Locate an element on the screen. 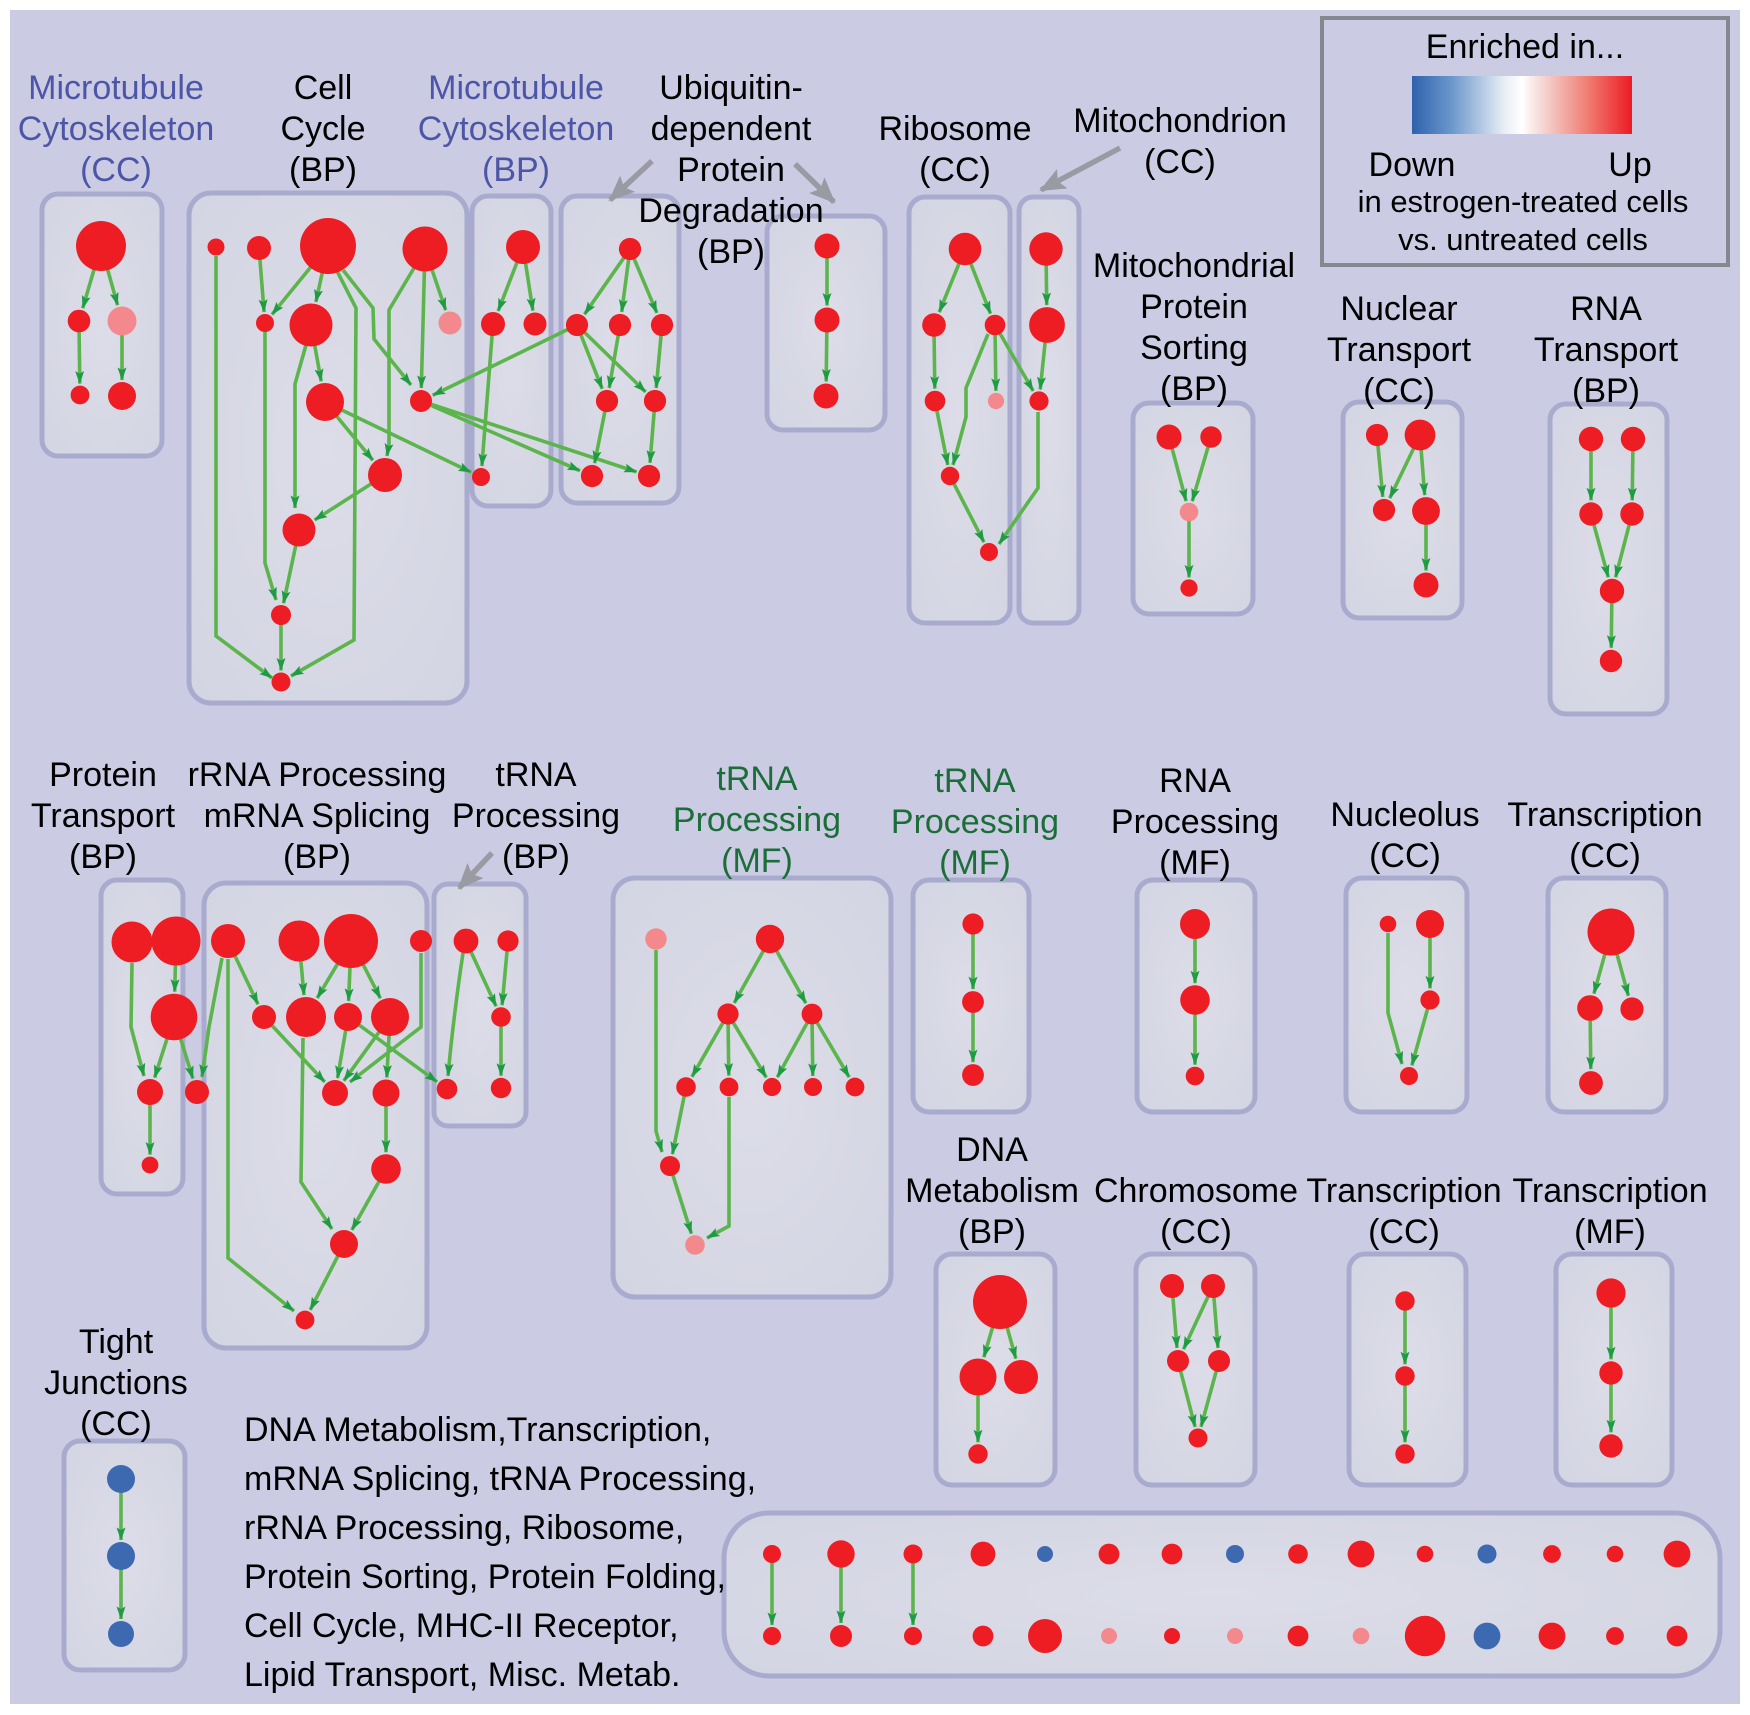 The image size is (1750, 1715). svg-text: Down is located at coordinates (1412, 165).